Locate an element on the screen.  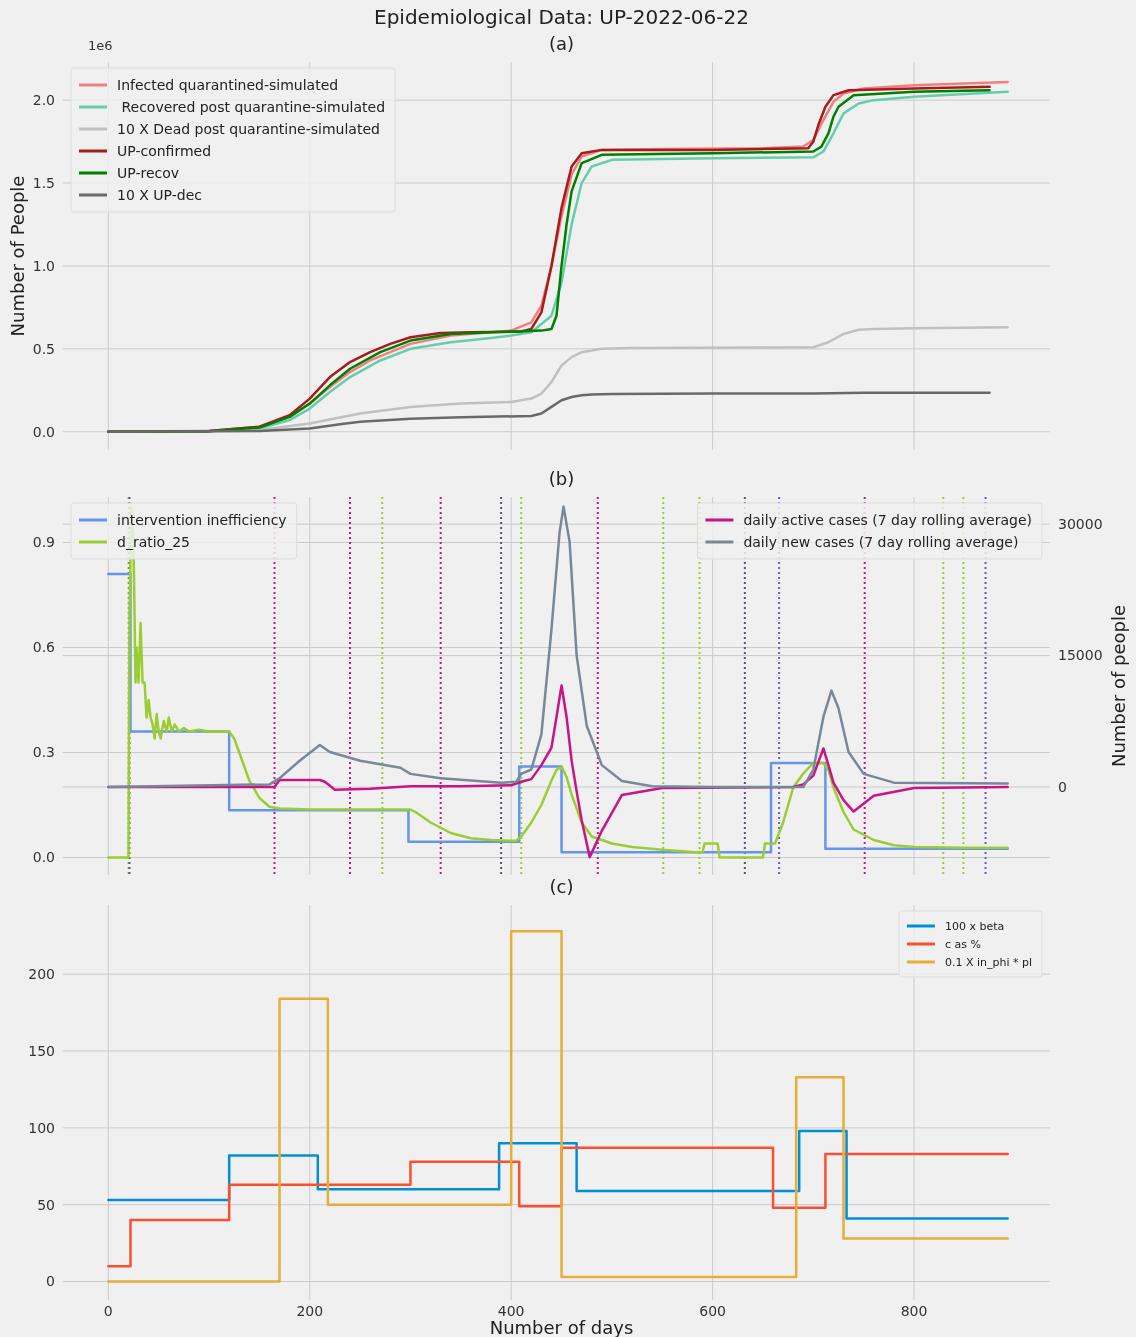
y-tick-label: 50 is located at coordinates (46, 1204).